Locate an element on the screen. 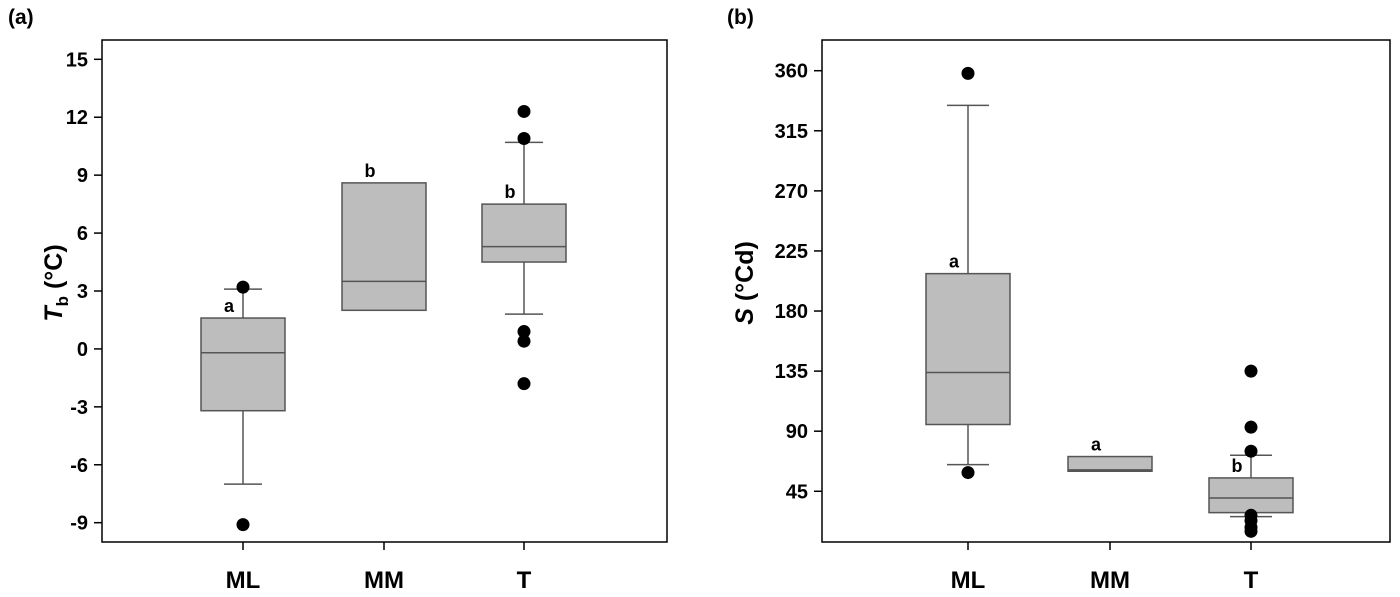 The image size is (1400, 597). y-axis-label-main: S is located at coordinates (745, 316).